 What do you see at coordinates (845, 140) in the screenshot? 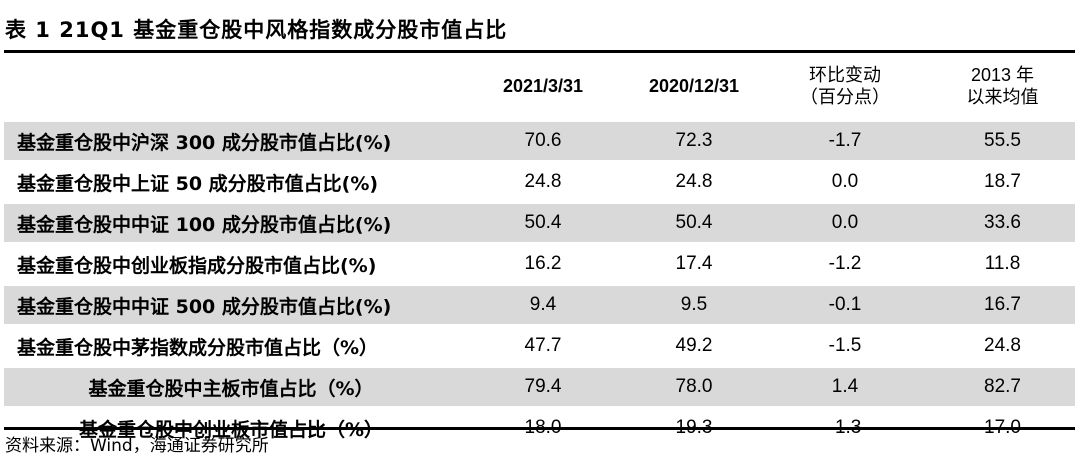
I see `cell-qoq-change: -1.7` at bounding box center [845, 140].